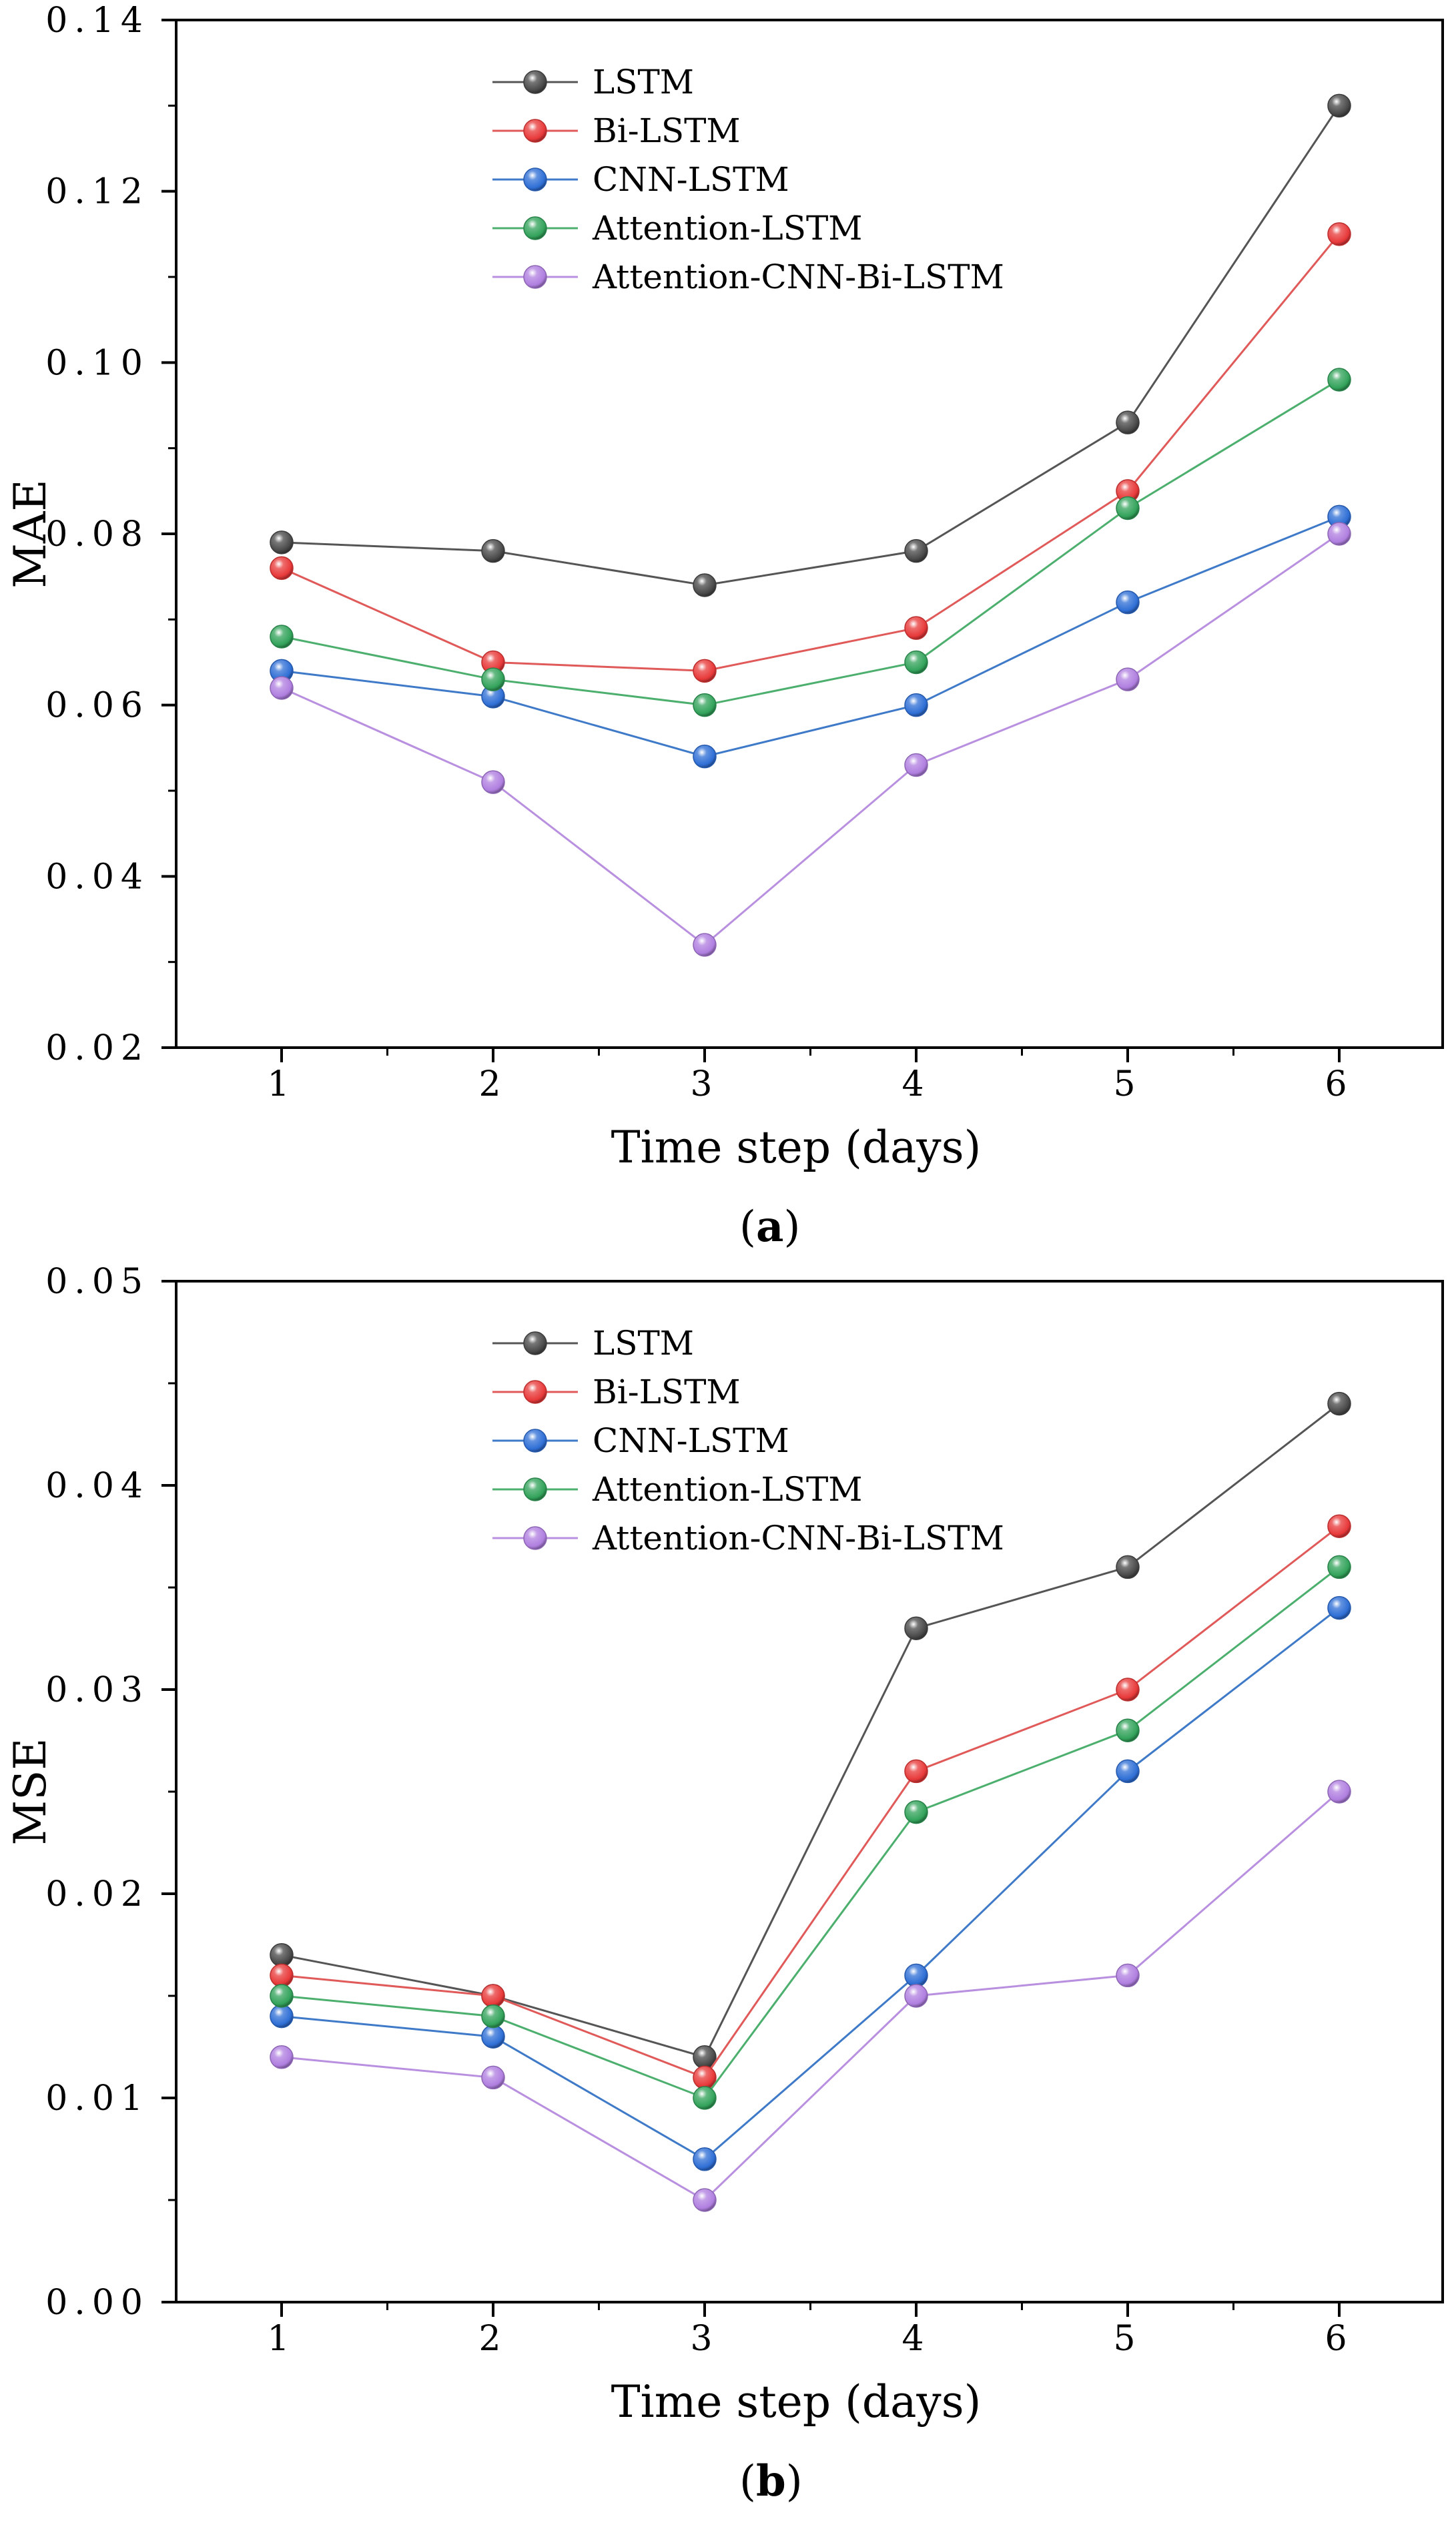 The image size is (1456, 2531). What do you see at coordinates (97, 534) in the screenshot?
I see `y-tick-label: 0.08` at bounding box center [97, 534].